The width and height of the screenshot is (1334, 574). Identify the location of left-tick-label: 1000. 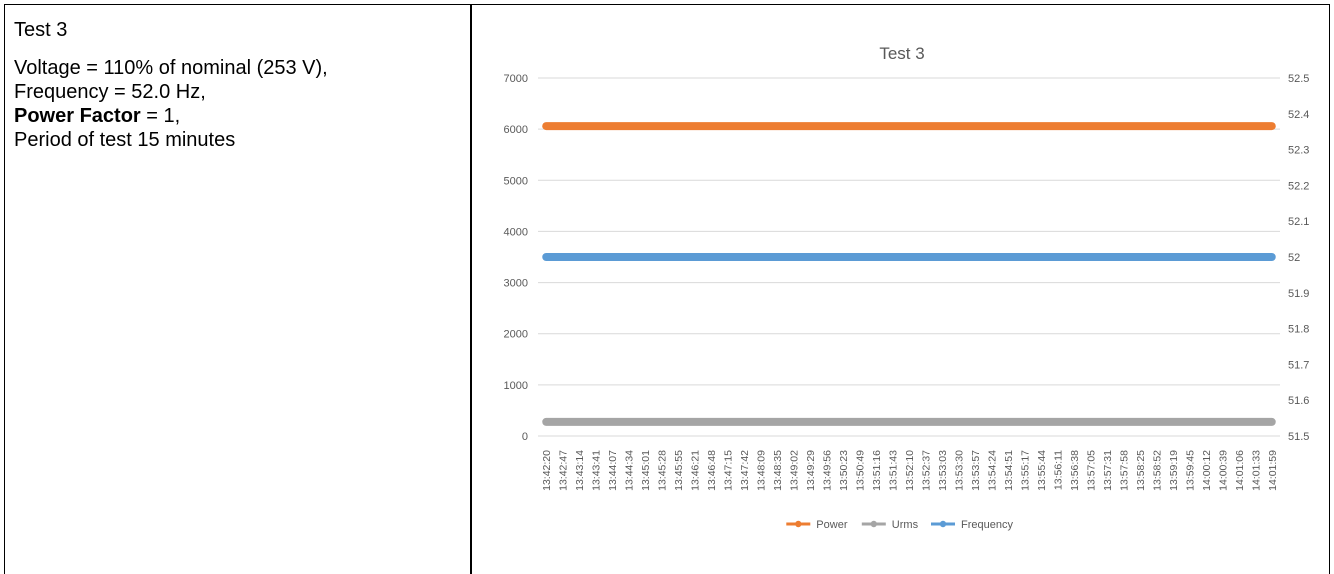
(516, 386).